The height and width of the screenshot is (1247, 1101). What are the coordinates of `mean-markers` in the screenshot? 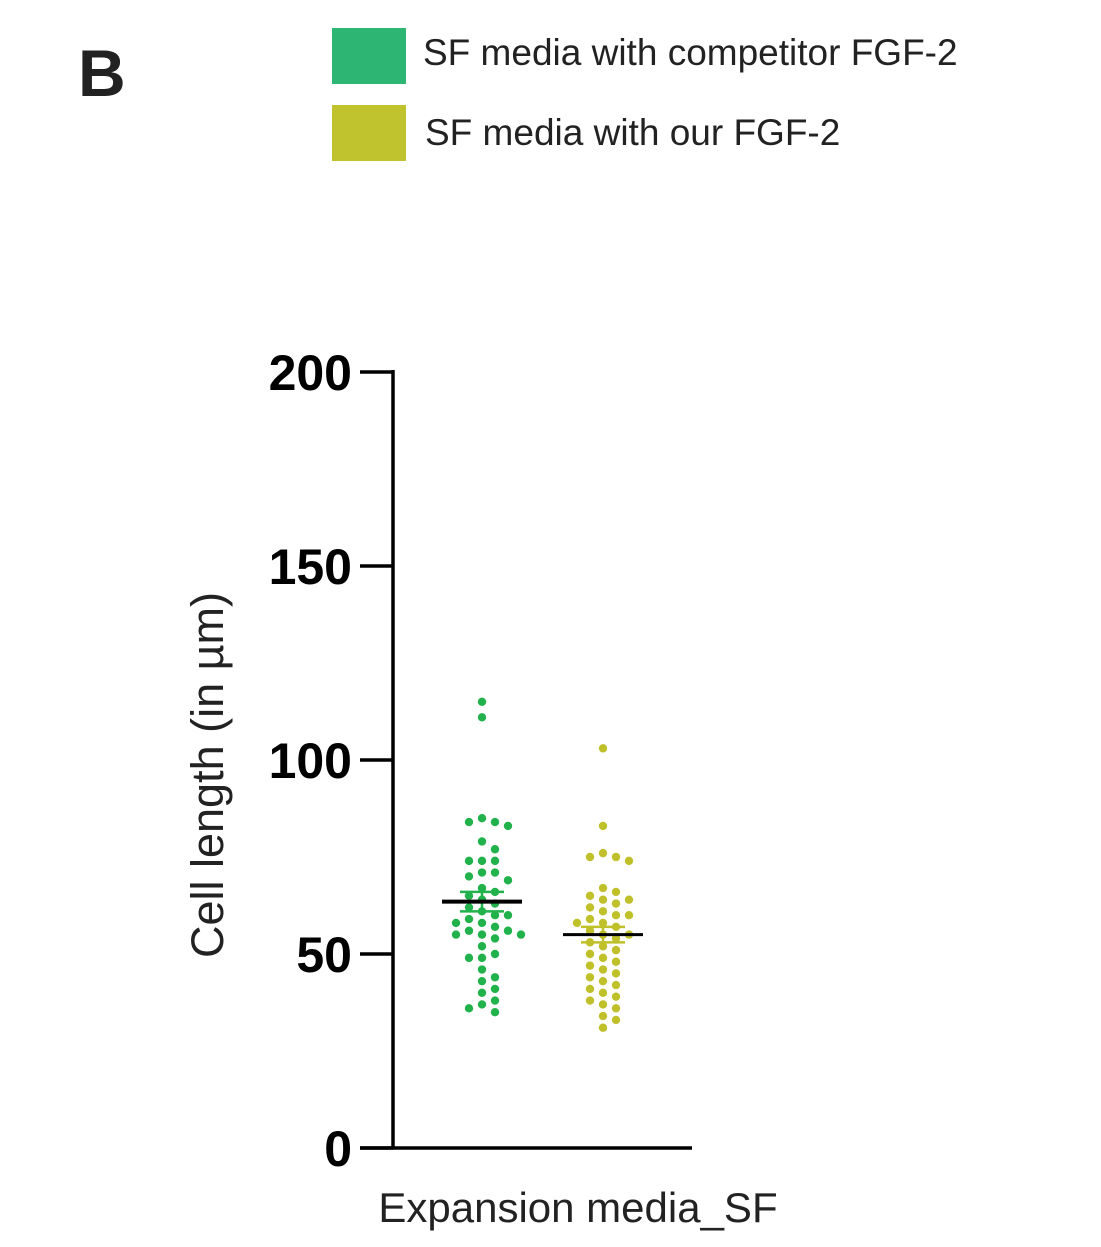 It's located at (542, 917).